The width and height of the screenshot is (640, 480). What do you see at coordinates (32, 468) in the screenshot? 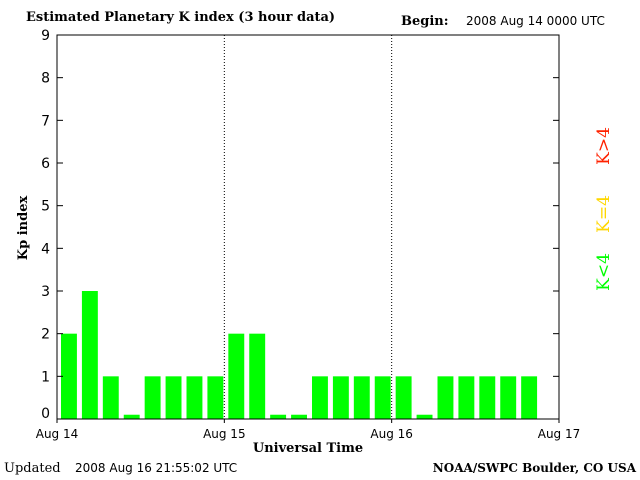
I see `updated-label: Updated` at bounding box center [32, 468].